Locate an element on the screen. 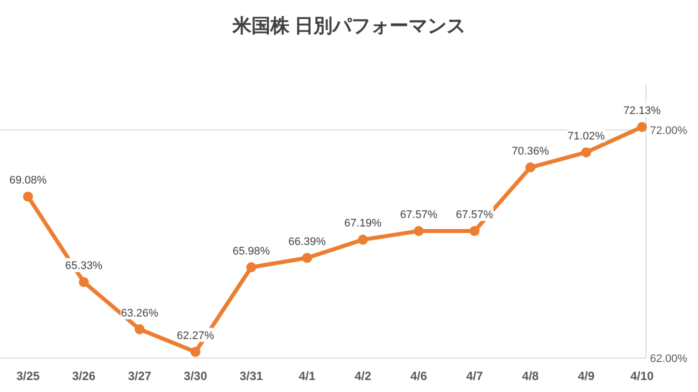 This screenshot has width=698, height=392. x-tick-label: 4/6 is located at coordinates (419, 376).